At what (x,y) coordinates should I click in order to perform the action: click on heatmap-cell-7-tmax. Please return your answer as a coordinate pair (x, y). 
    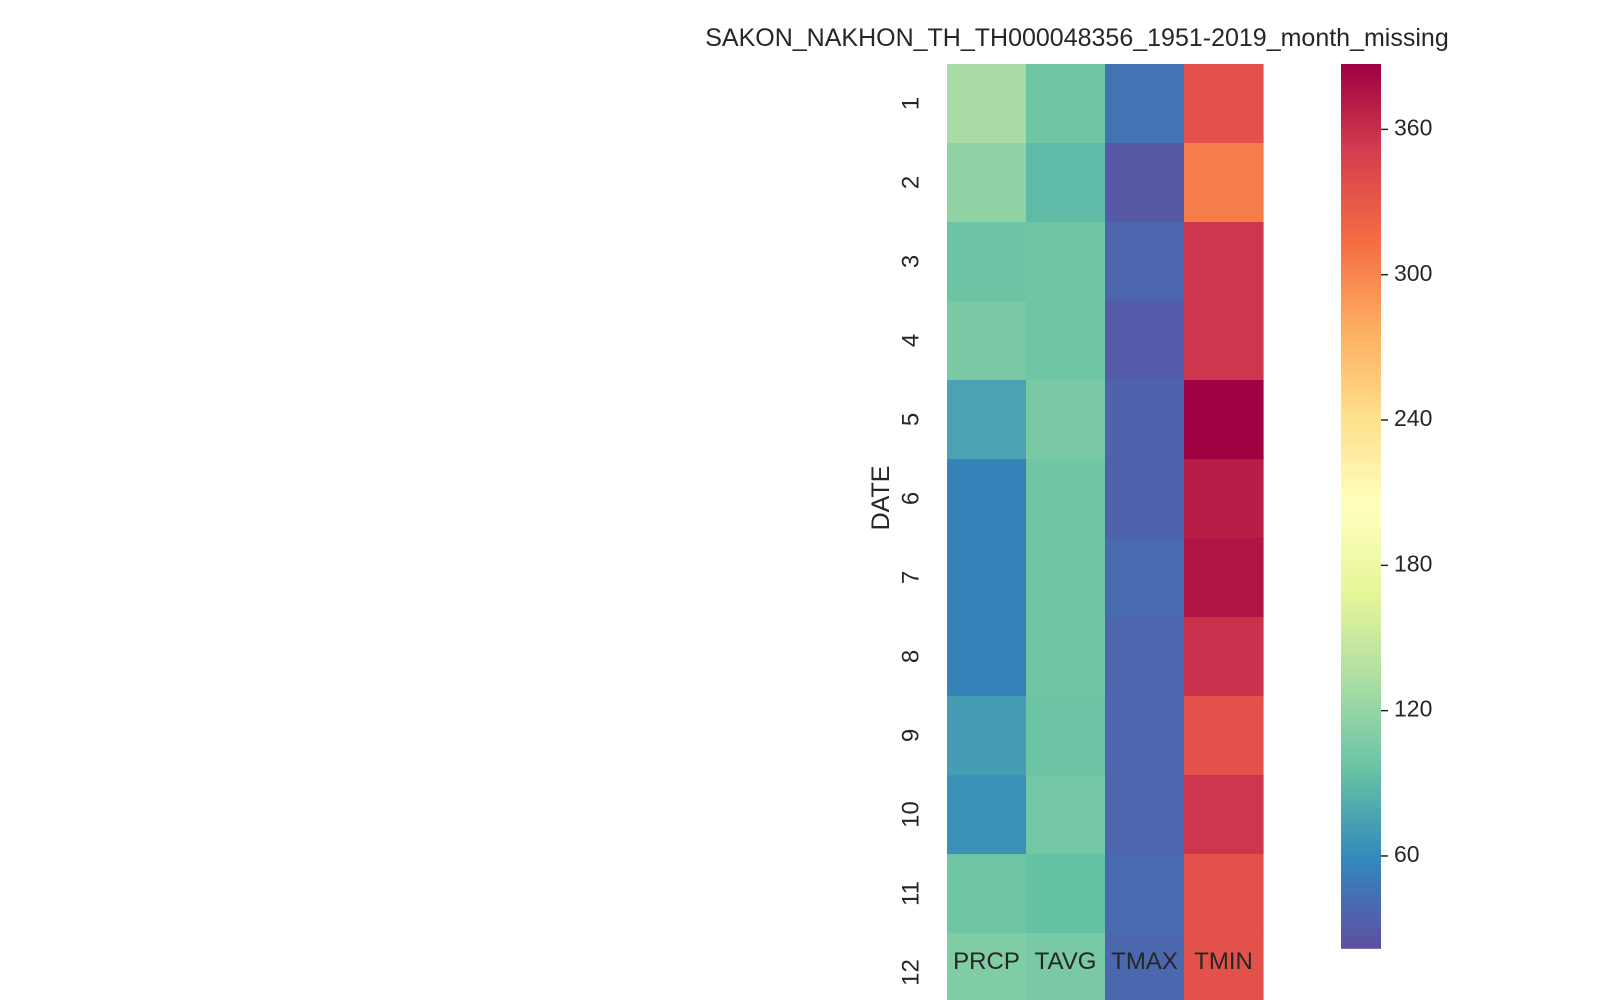
    Looking at the image, I should click on (1145, 578).